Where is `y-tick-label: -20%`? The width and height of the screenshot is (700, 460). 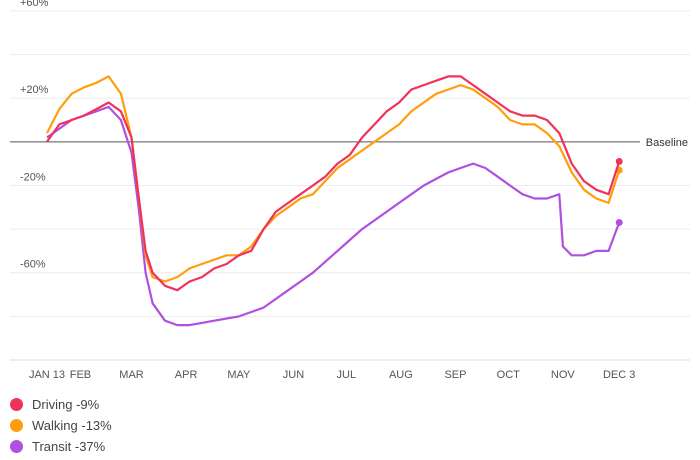
y-tick-label: -20% is located at coordinates (33, 177).